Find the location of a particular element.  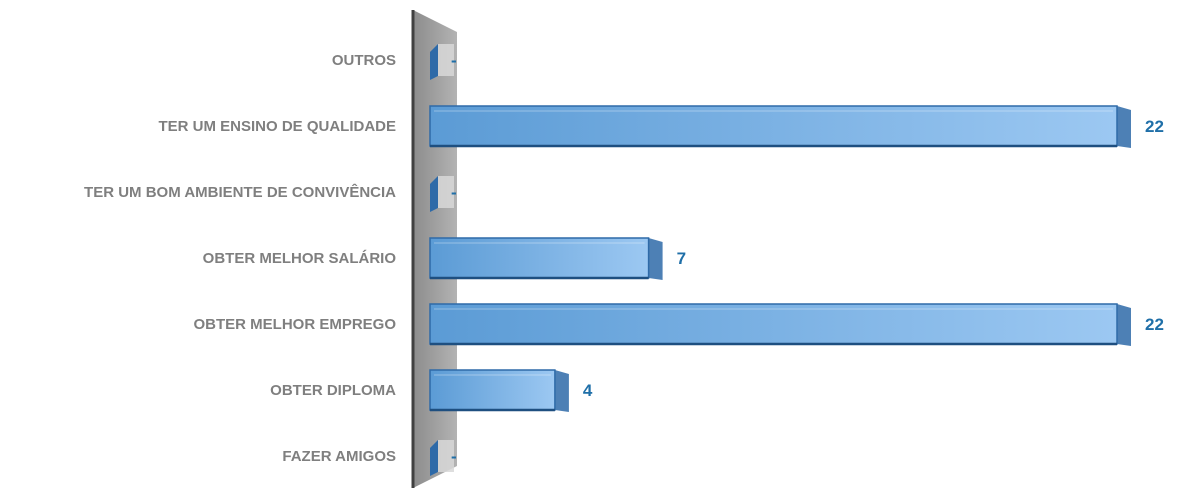

value-label-outros: - is located at coordinates (454, 60).